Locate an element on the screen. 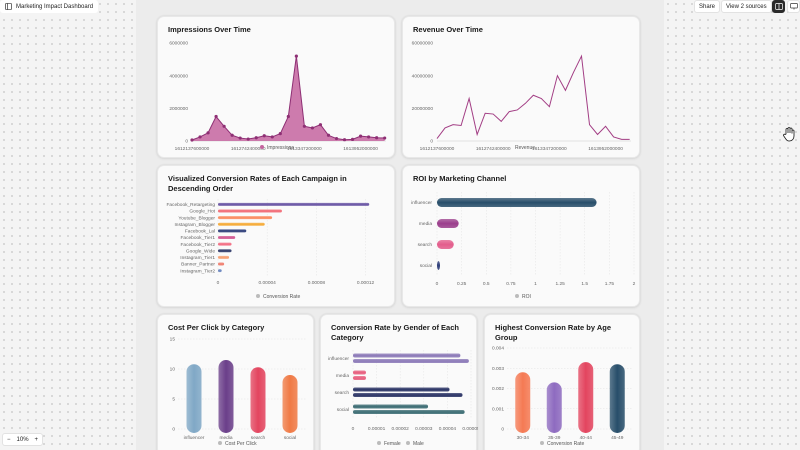 This screenshot has height=450, width=800. view-sources-label: View 2 sources is located at coordinates (746, 6).